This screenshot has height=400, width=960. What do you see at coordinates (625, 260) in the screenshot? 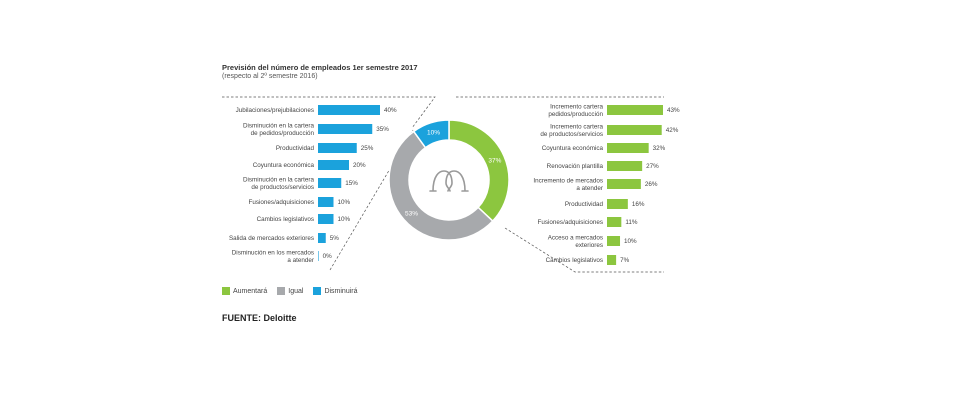
I see `right-bar-value: 7%` at bounding box center [625, 260].